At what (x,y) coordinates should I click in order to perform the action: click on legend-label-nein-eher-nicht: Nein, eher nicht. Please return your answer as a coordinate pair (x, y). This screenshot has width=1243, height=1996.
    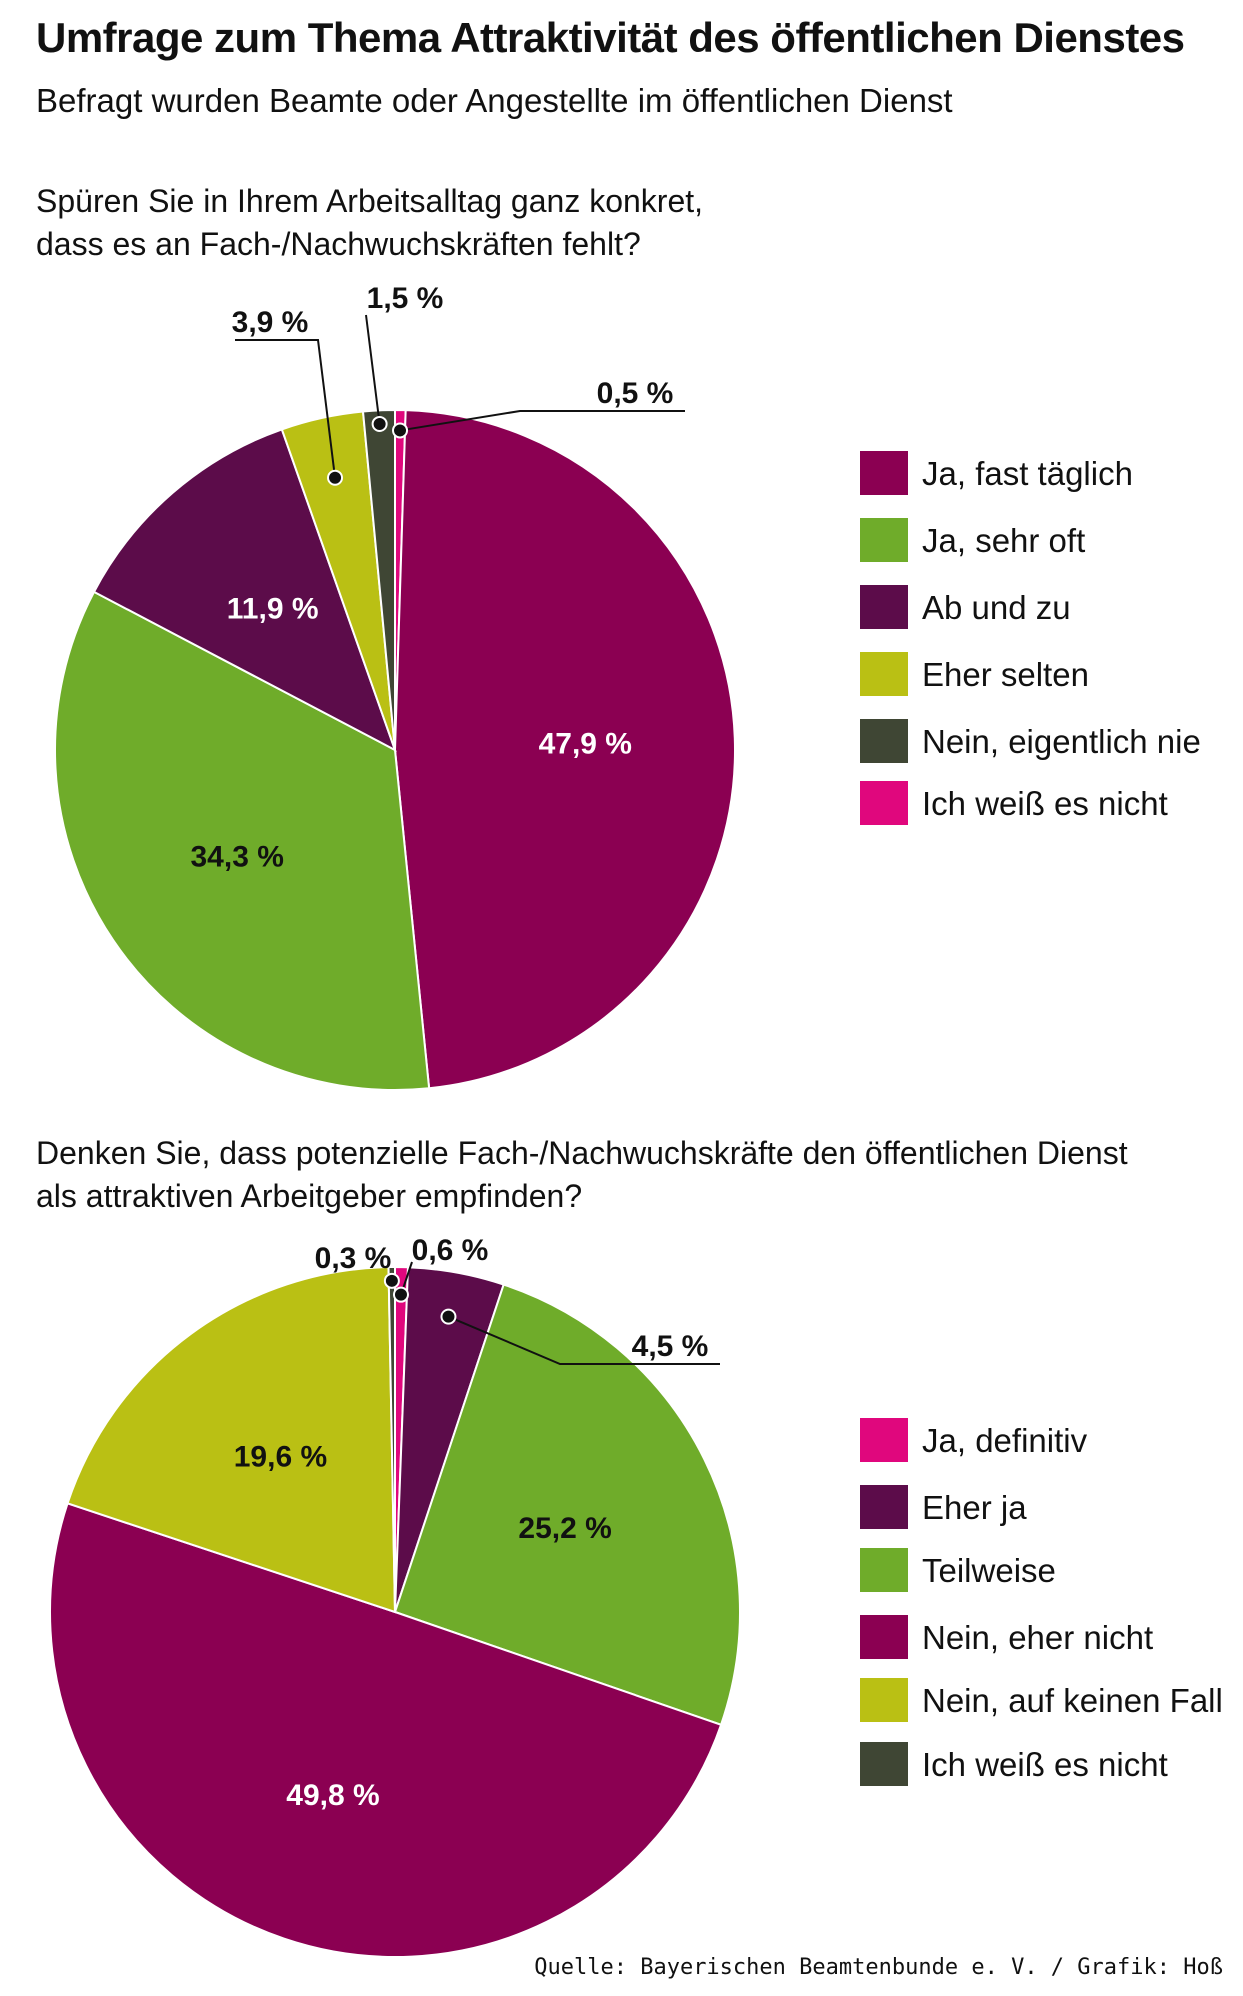
    Looking at the image, I should click on (1037, 1637).